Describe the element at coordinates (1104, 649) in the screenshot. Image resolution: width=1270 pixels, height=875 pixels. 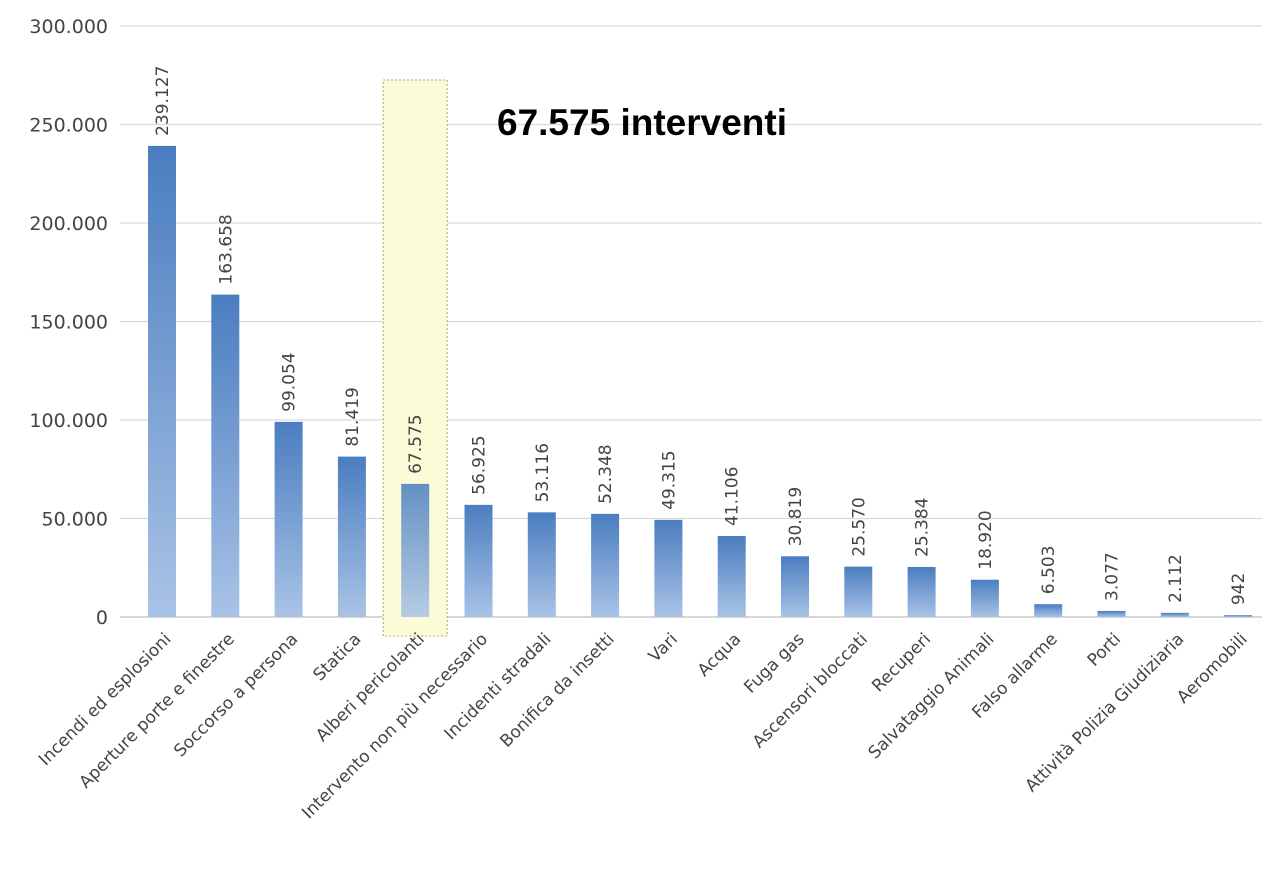
I see `category-label: Porti` at that location.